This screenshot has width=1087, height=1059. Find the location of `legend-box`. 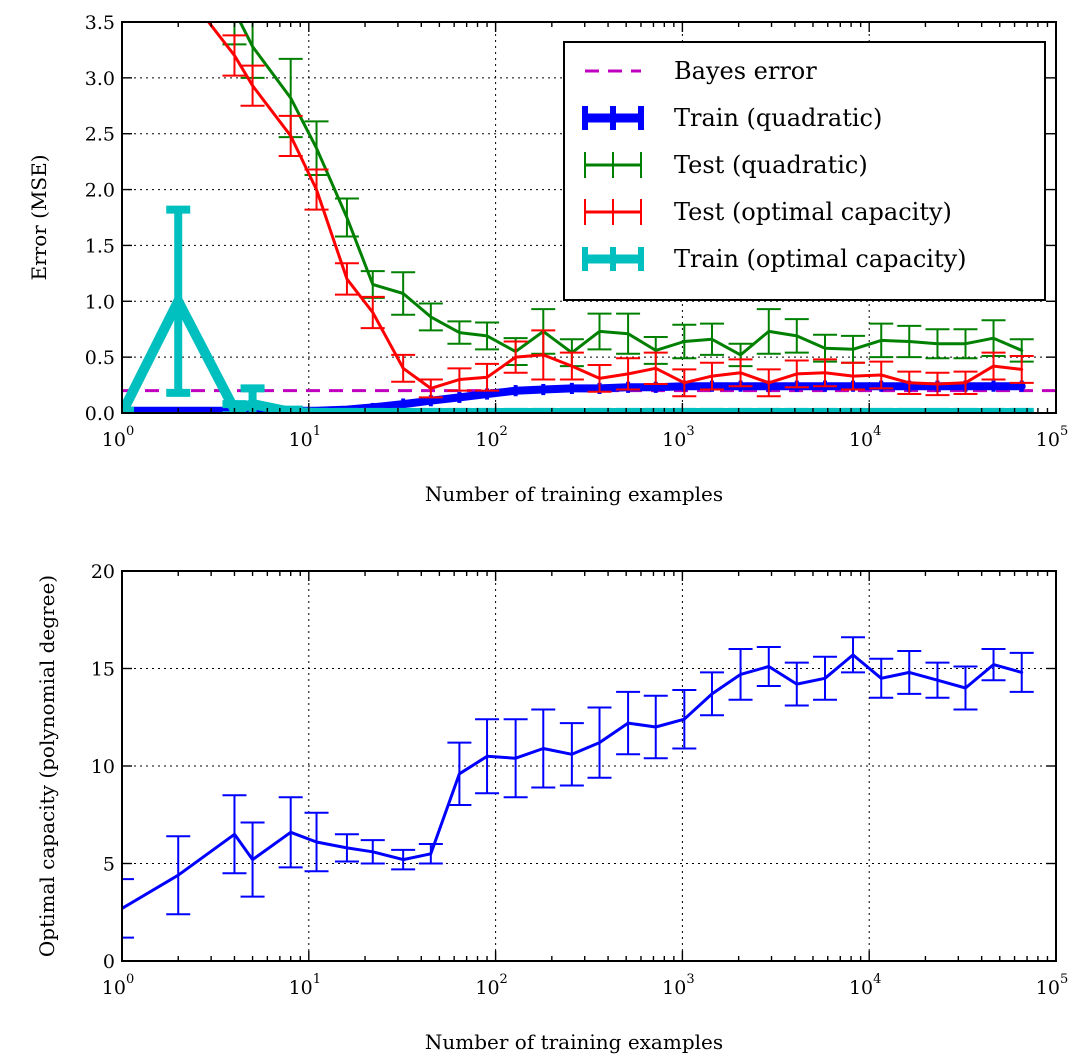

legend-box is located at coordinates (804, 171).